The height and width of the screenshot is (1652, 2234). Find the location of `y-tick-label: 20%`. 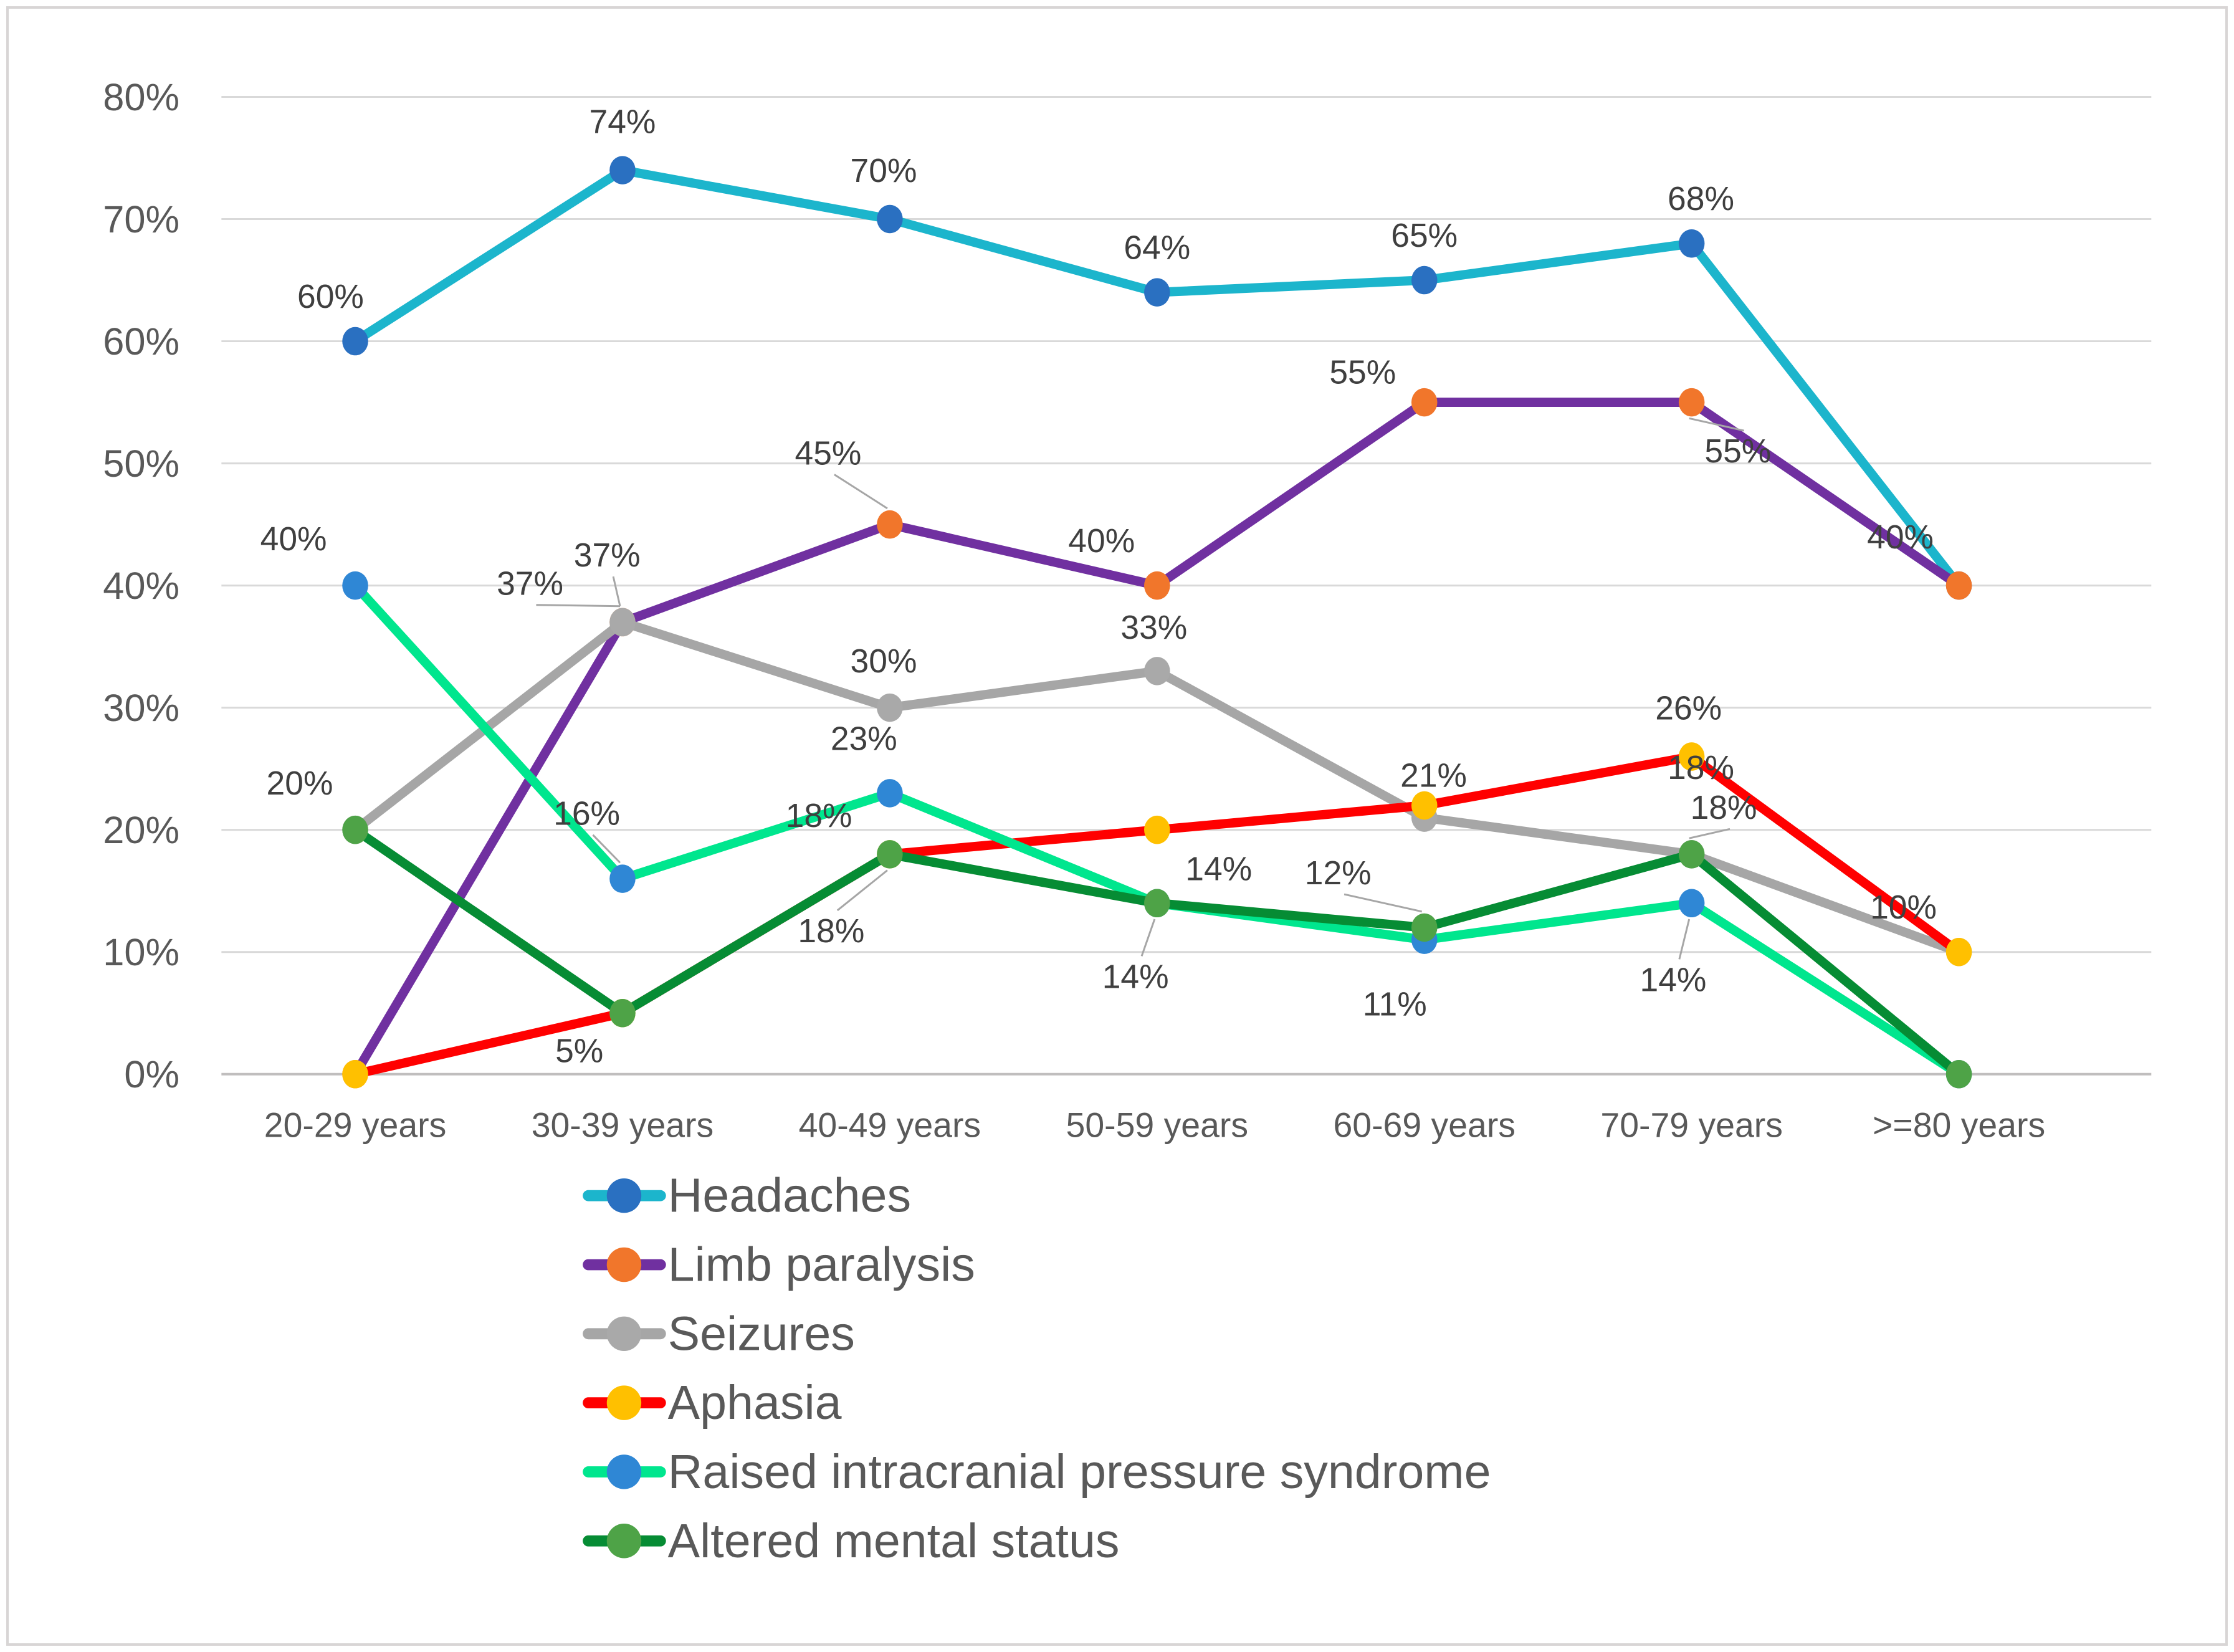

y-tick-label: 20% is located at coordinates (141, 829).